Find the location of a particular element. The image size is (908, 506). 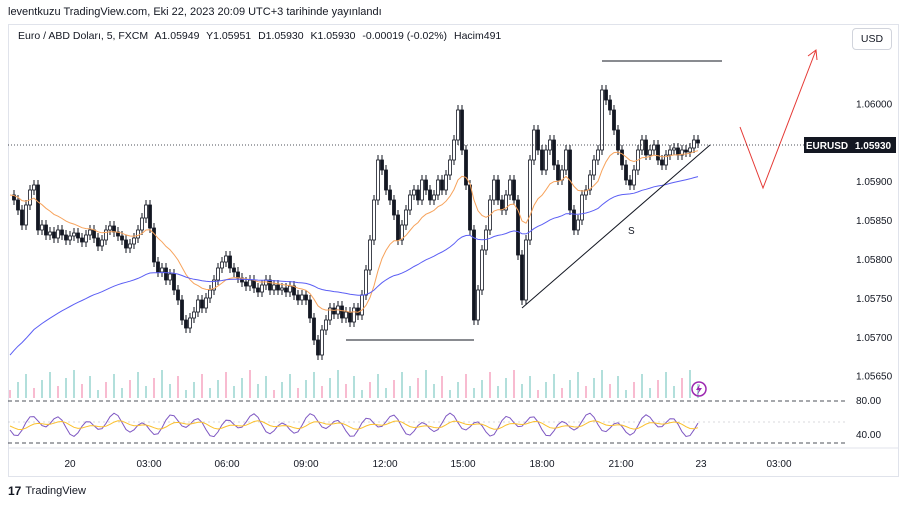

y-tick-label: 1.05700 is located at coordinates (874, 338).